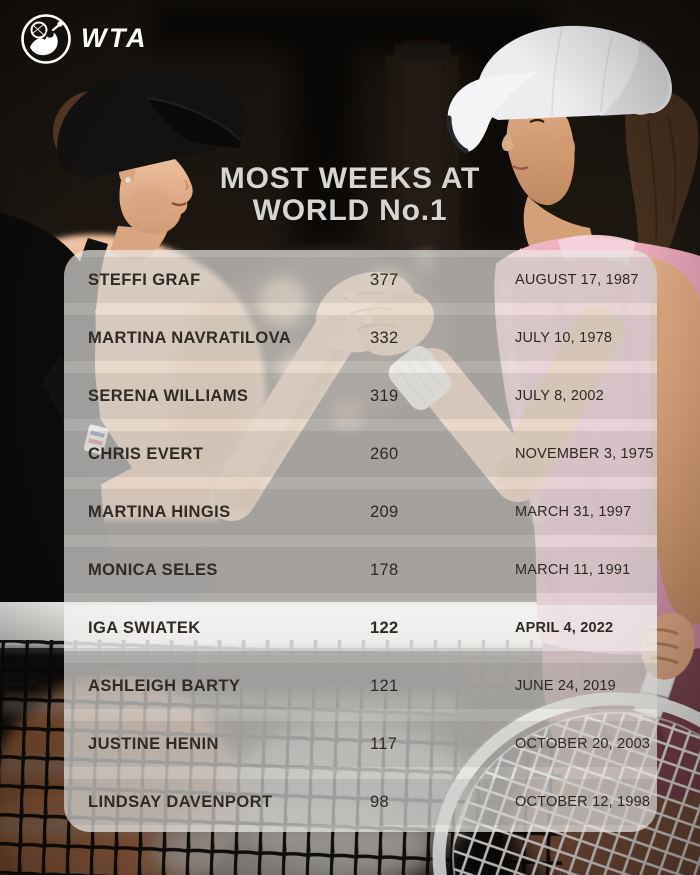 The width and height of the screenshot is (700, 875). I want to click on table-row: SERENA WILLIAMS 319 JULY 8, 2002, so click(360, 396).